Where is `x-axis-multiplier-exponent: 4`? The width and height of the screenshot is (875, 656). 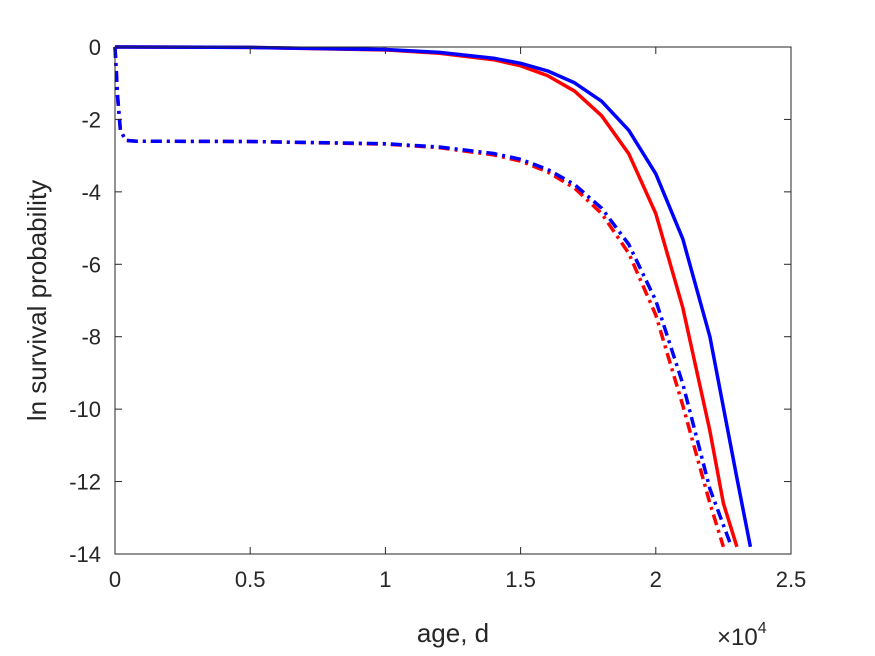 x-axis-multiplier-exponent: 4 is located at coordinates (762, 628).